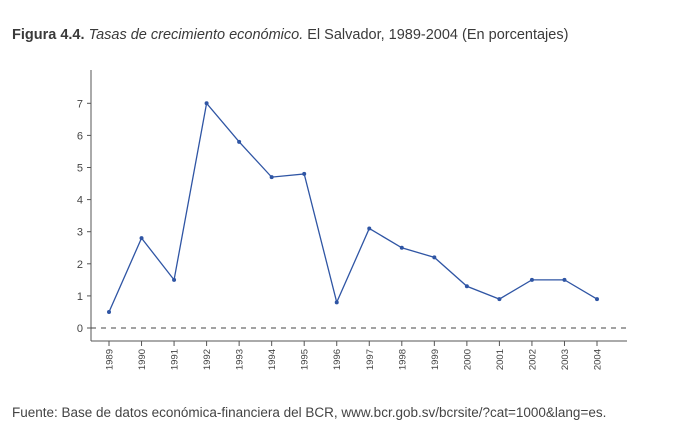  Describe the element at coordinates (80, 297) in the screenshot. I see `y-tick-label: 1` at that location.